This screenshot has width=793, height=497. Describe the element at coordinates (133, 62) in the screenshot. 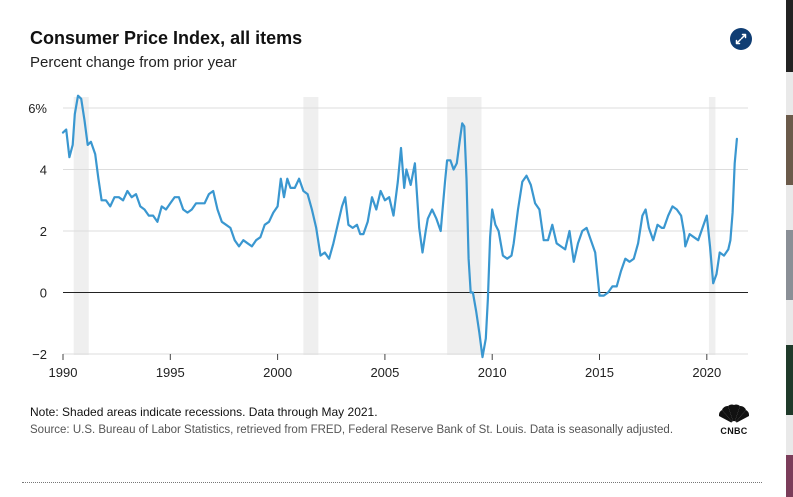

I see `page-subtitle: Percent change from prior year` at that location.